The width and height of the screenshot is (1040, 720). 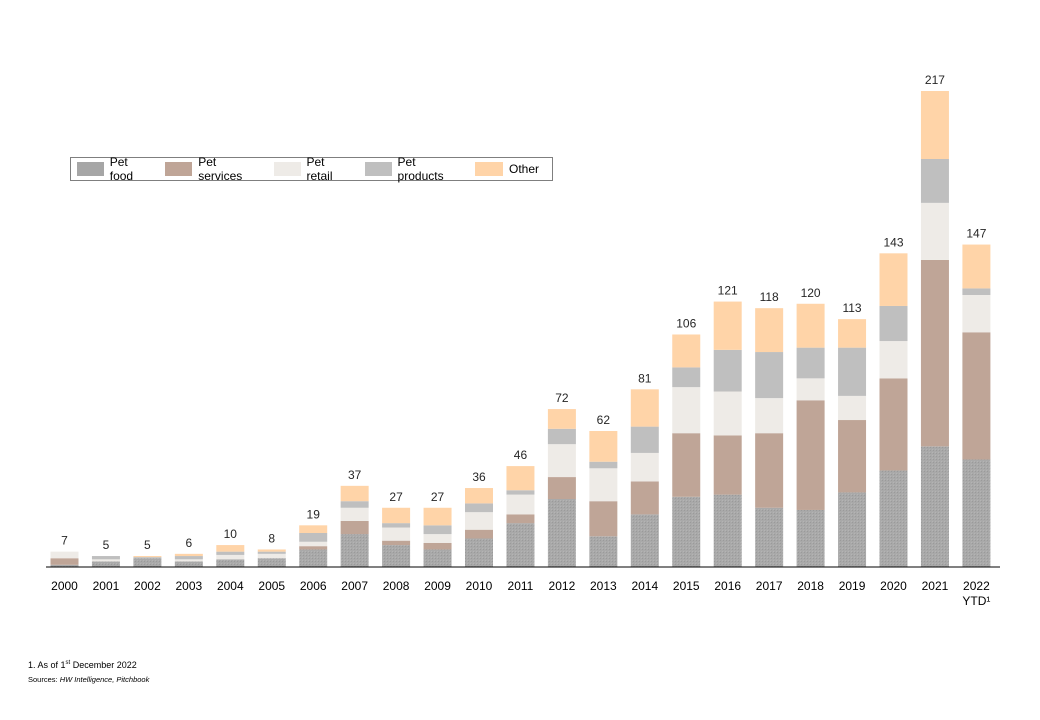 I want to click on x-tick-label: 2022, so click(x=976, y=586).